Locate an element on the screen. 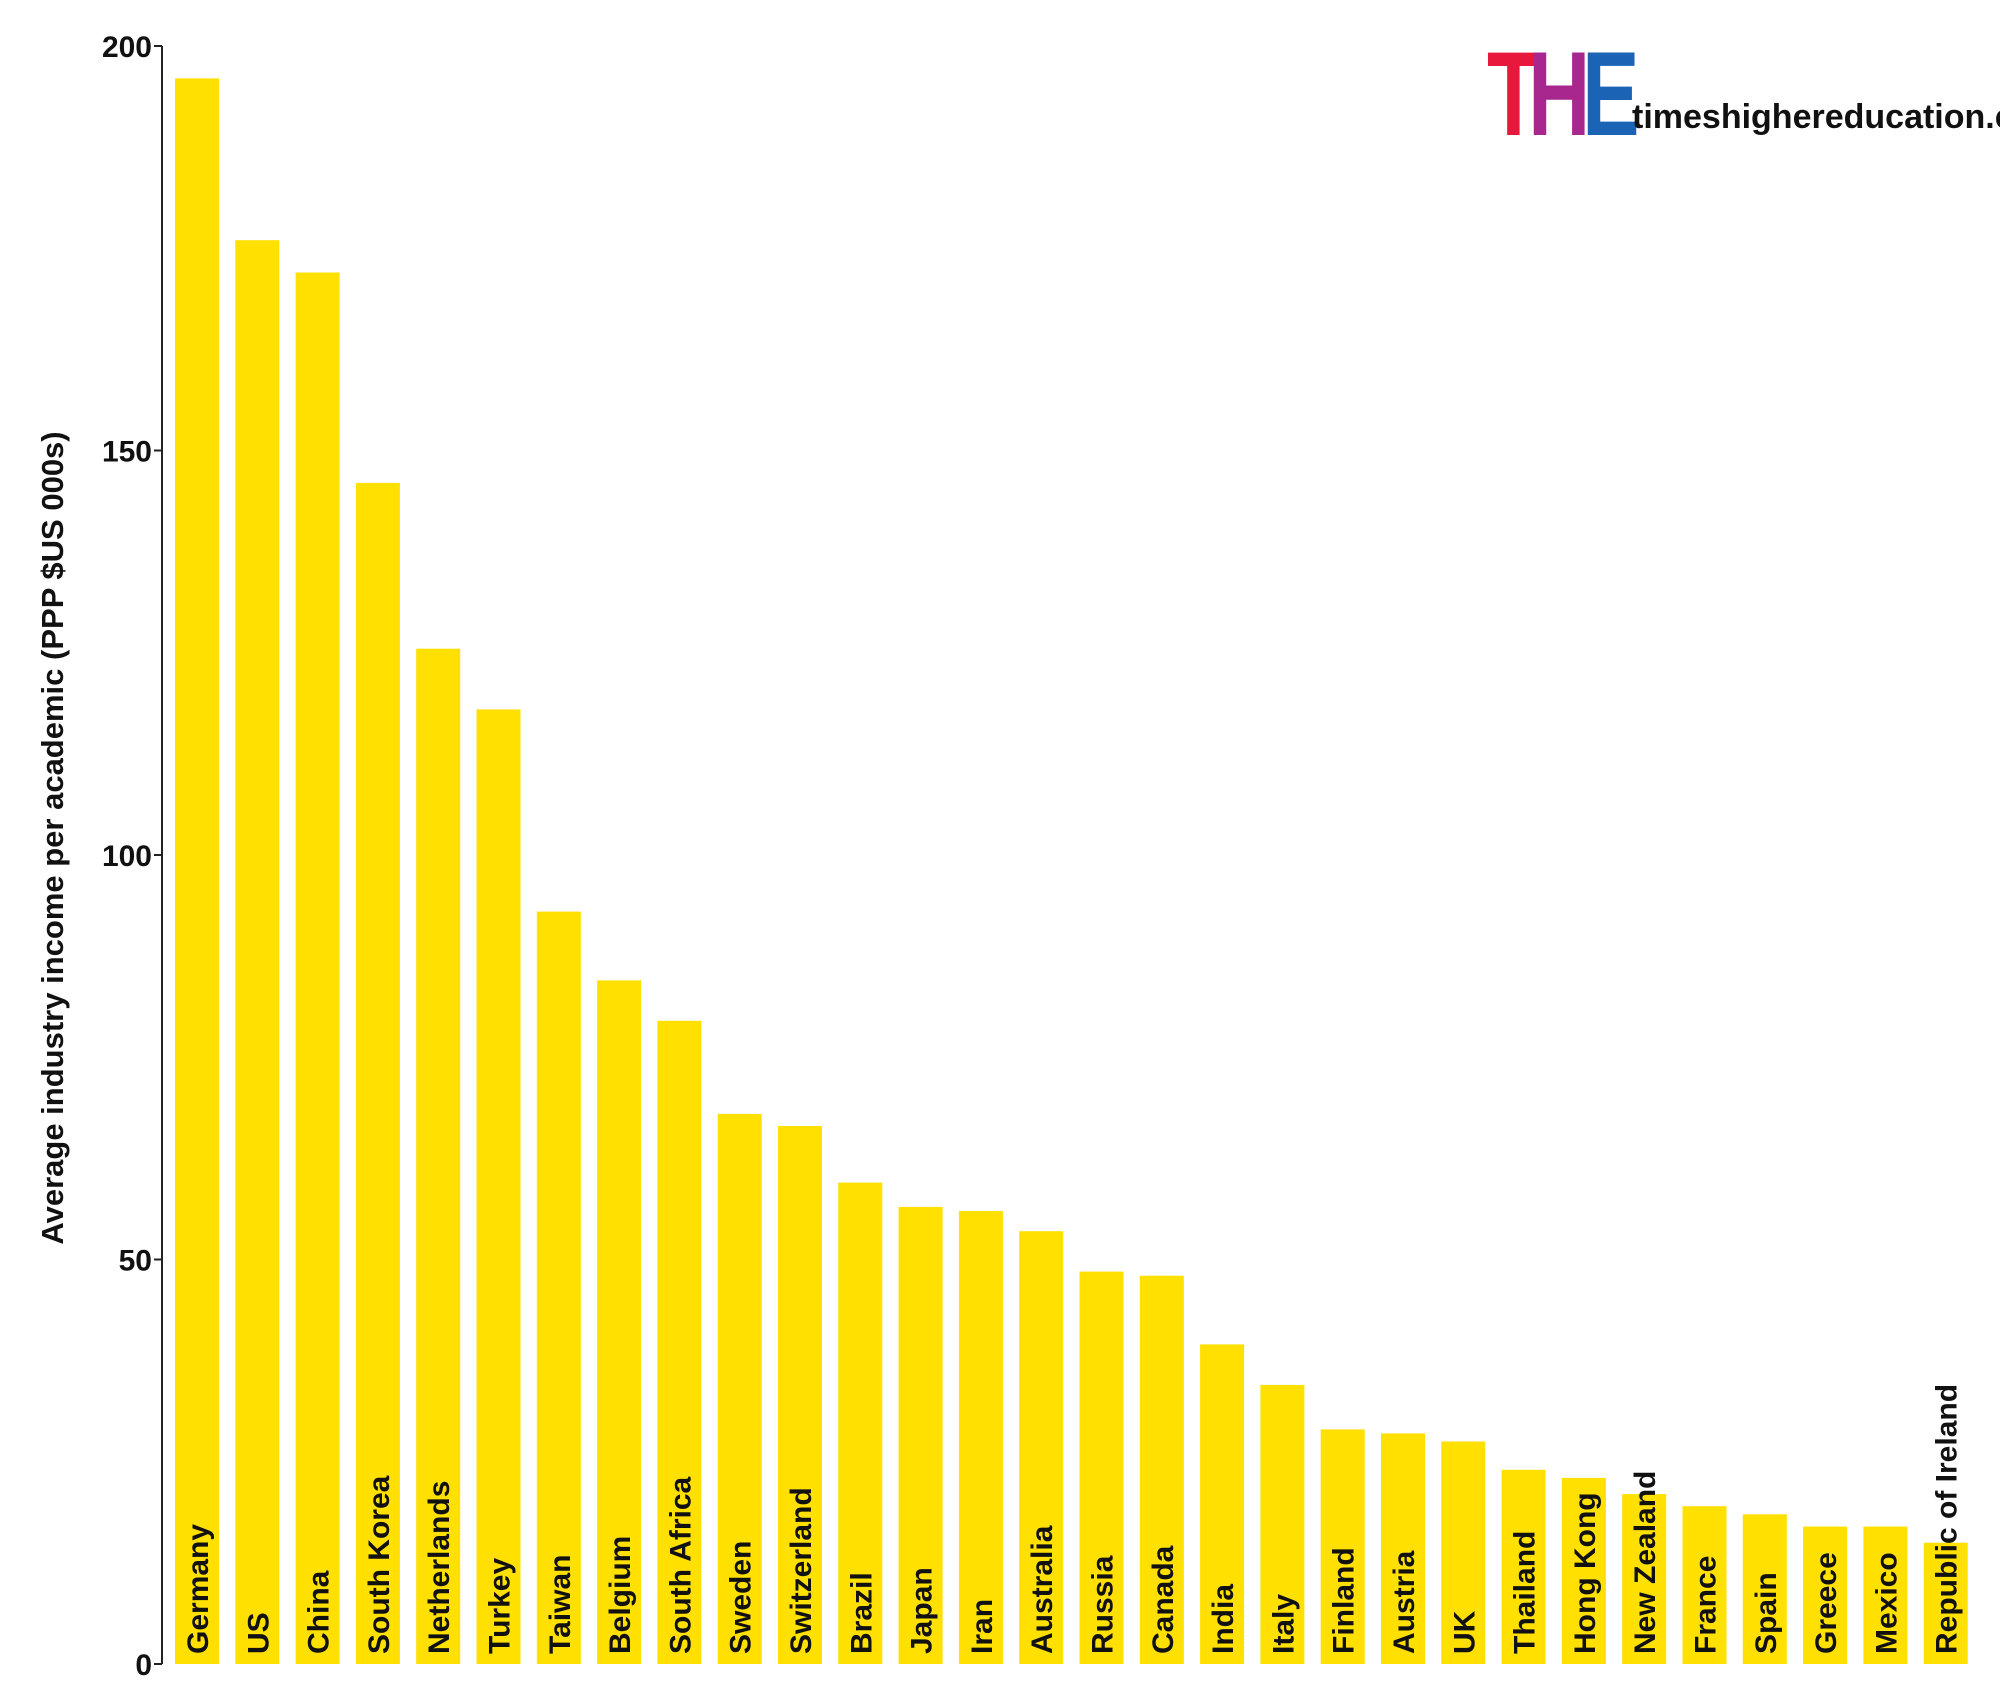 The width and height of the screenshot is (2000, 1705). category-label: Brazil is located at coordinates (861, 1613).